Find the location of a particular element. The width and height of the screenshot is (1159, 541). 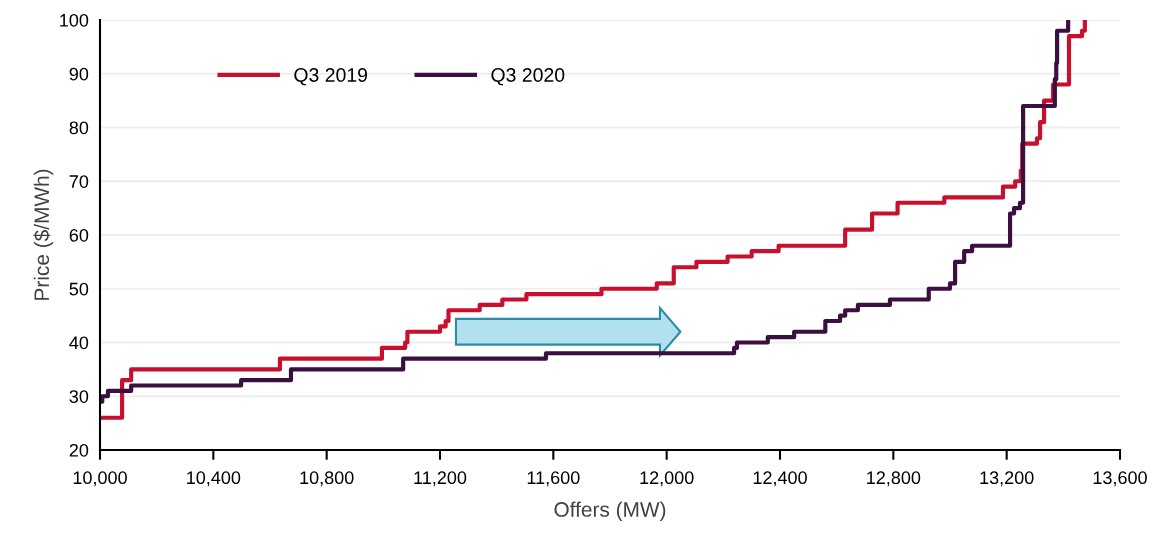

x-tick-label: 10,800 is located at coordinates (327, 479).